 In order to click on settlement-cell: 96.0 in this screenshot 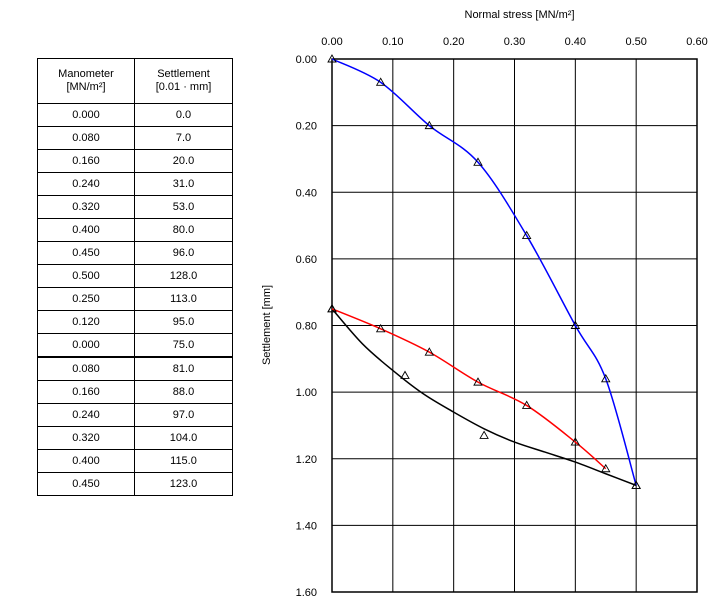, I will do `click(183, 253)`.